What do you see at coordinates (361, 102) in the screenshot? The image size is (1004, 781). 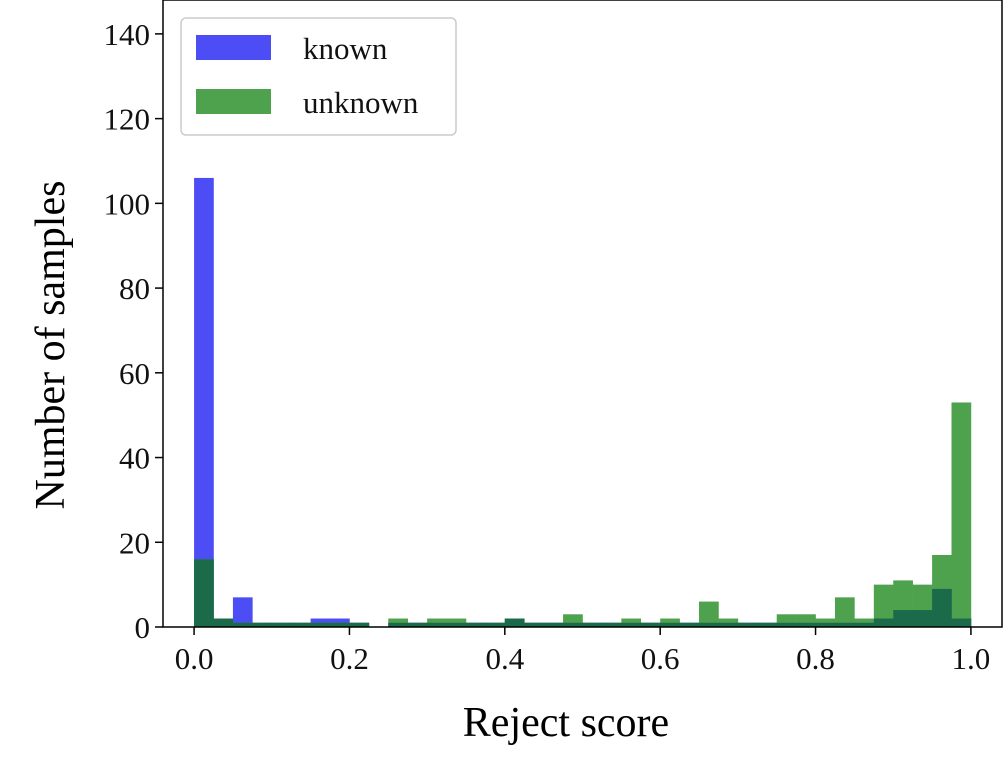 I see `legend-label-unknown: unknown` at bounding box center [361, 102].